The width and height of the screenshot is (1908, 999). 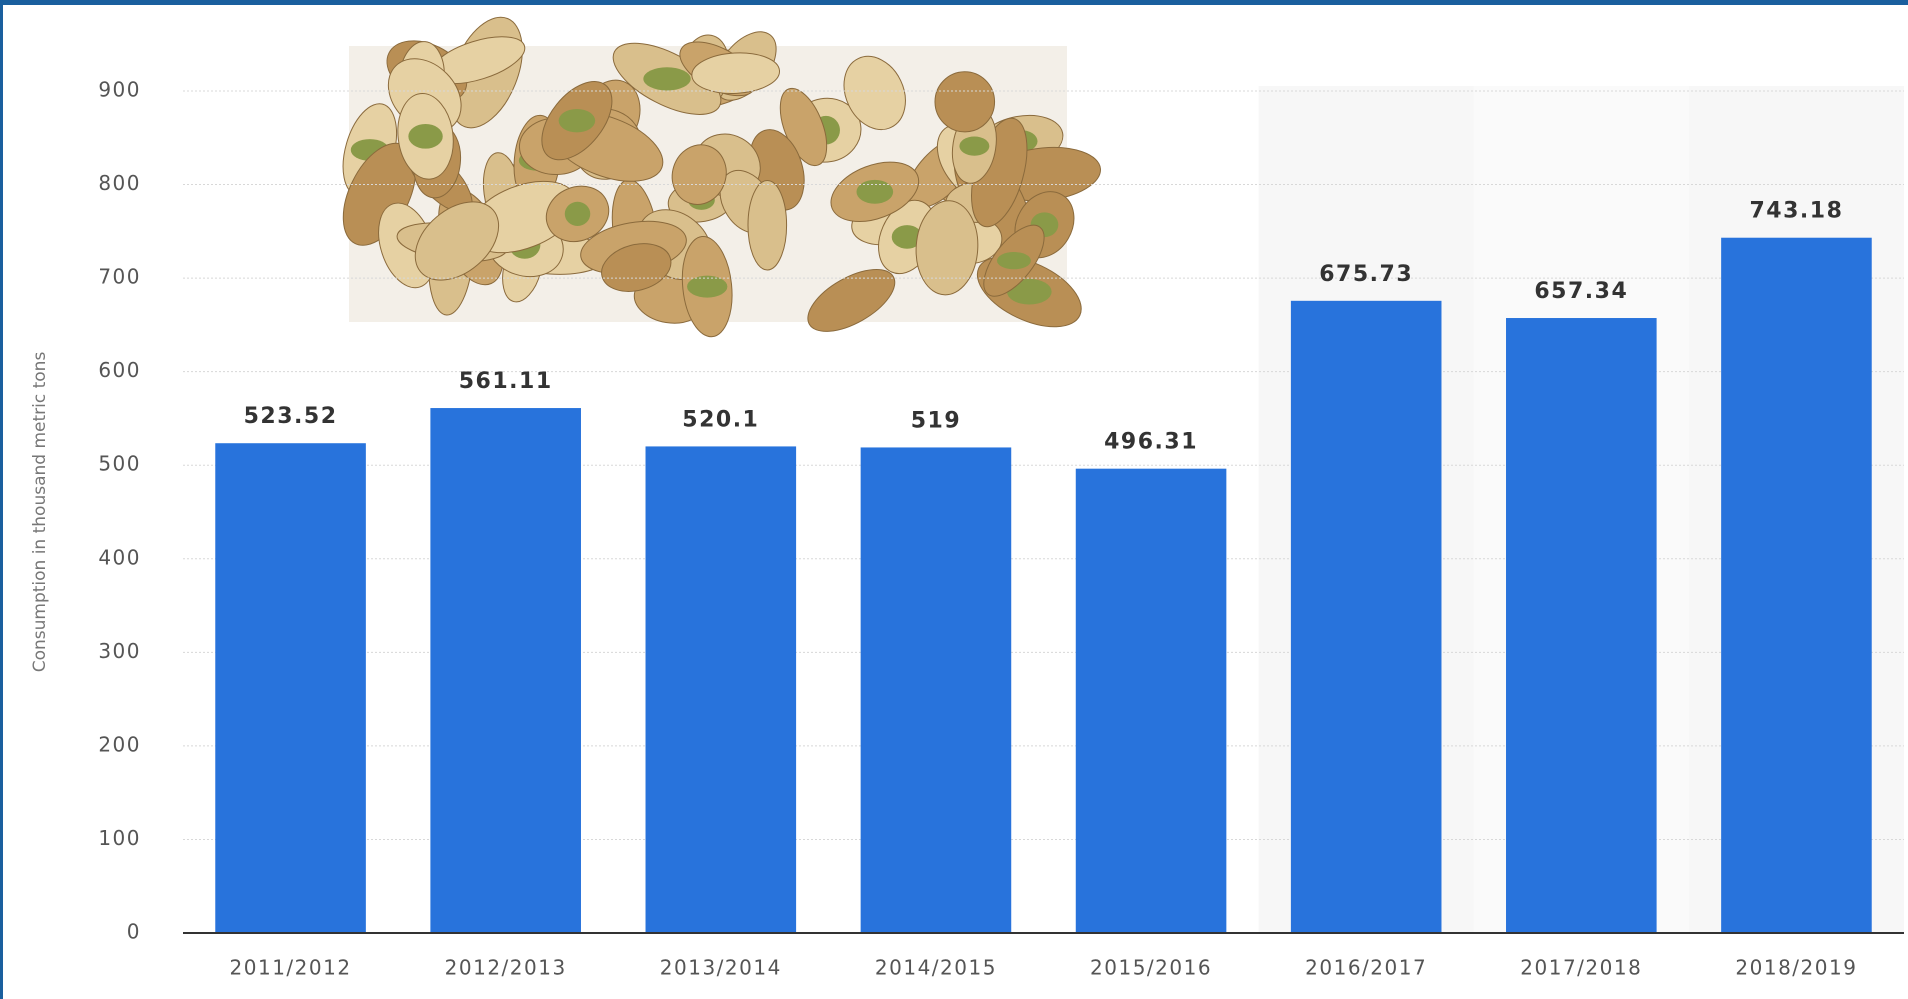 I want to click on x-tick-label: 2017/2018, so click(x=1581, y=968).